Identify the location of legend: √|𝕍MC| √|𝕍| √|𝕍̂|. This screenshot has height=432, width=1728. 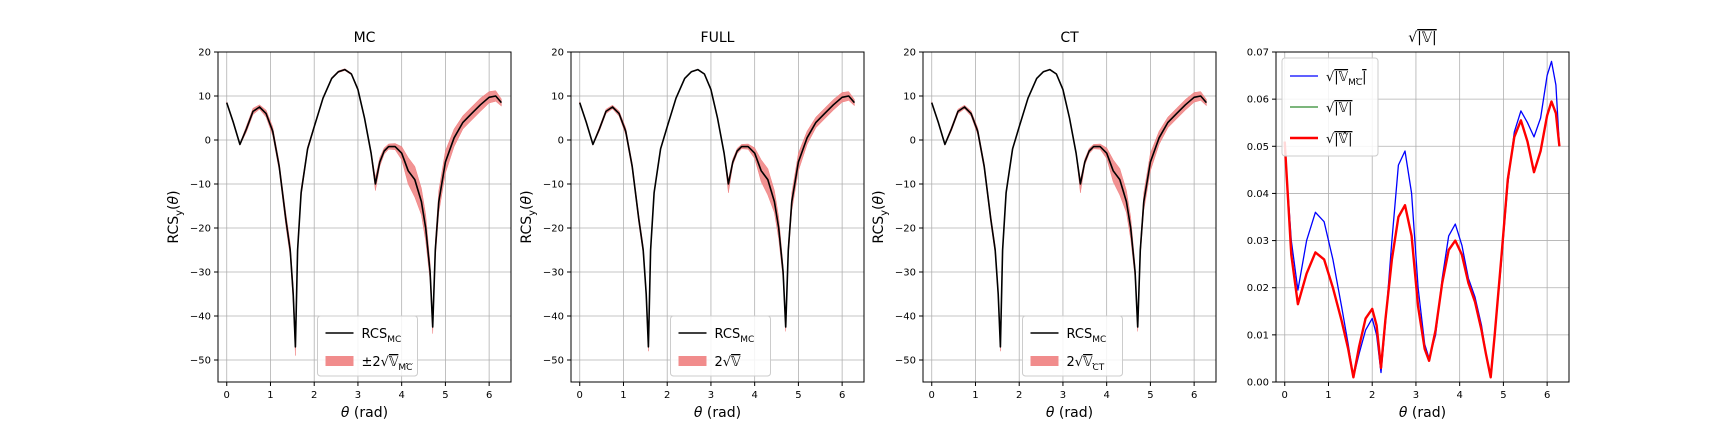
(1330, 107).